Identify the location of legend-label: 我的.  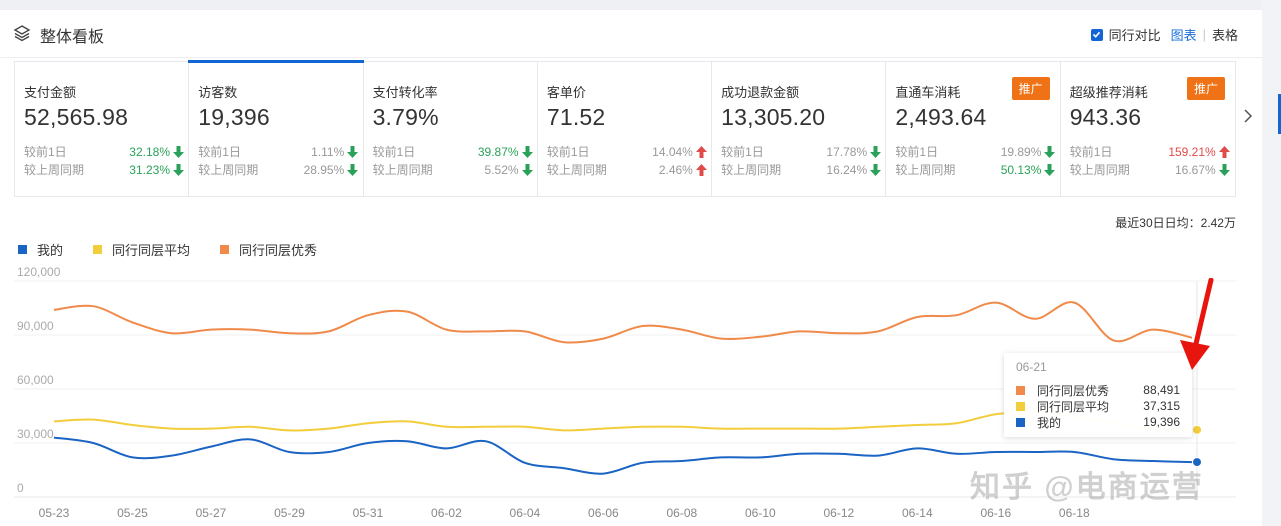
(50, 250).